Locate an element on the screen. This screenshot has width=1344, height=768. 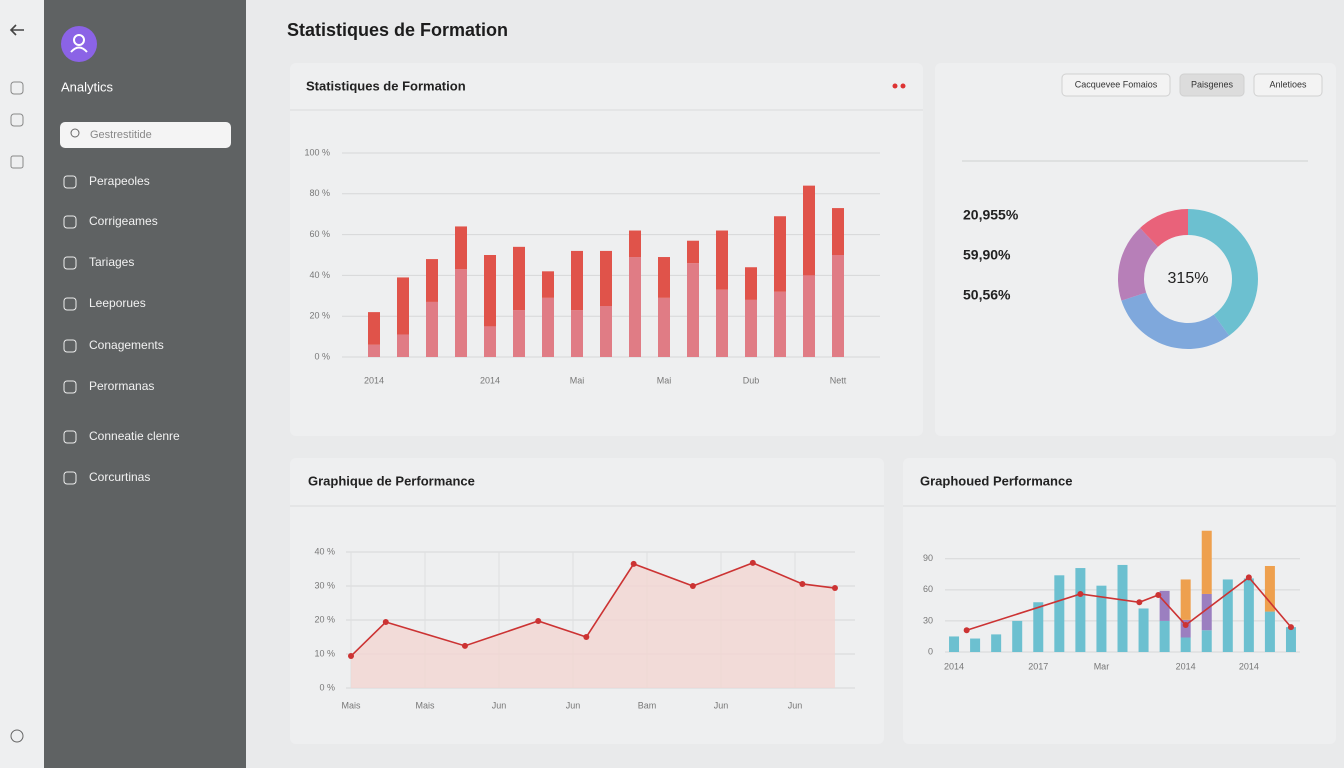
filter-label: Paisgenes is located at coordinates (1212, 84).